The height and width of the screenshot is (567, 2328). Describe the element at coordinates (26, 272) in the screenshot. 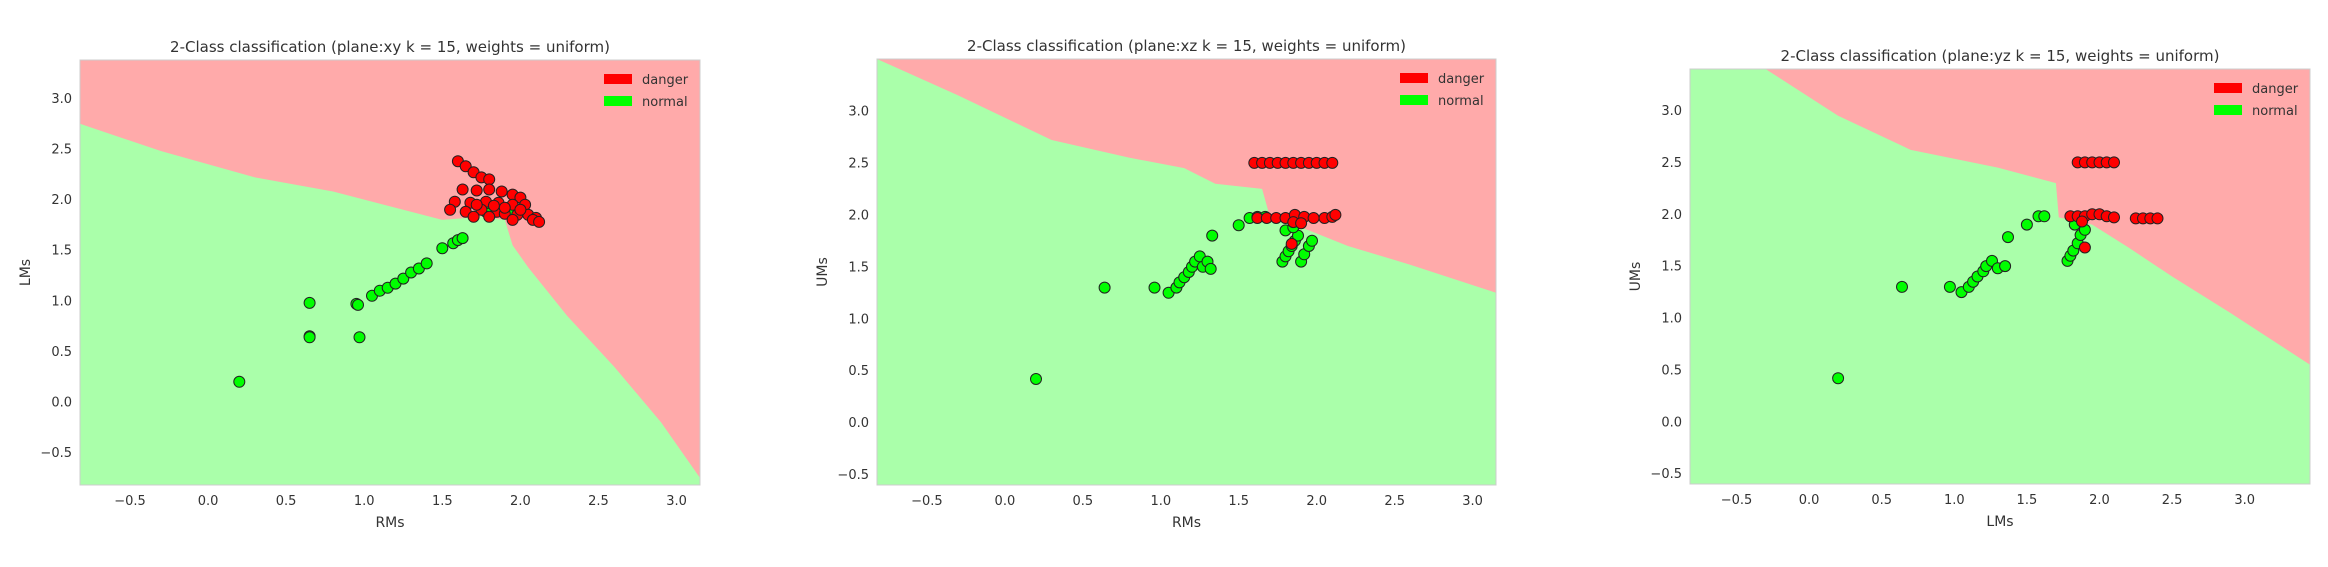

I see `y-axis-label-1: LMs` at that location.